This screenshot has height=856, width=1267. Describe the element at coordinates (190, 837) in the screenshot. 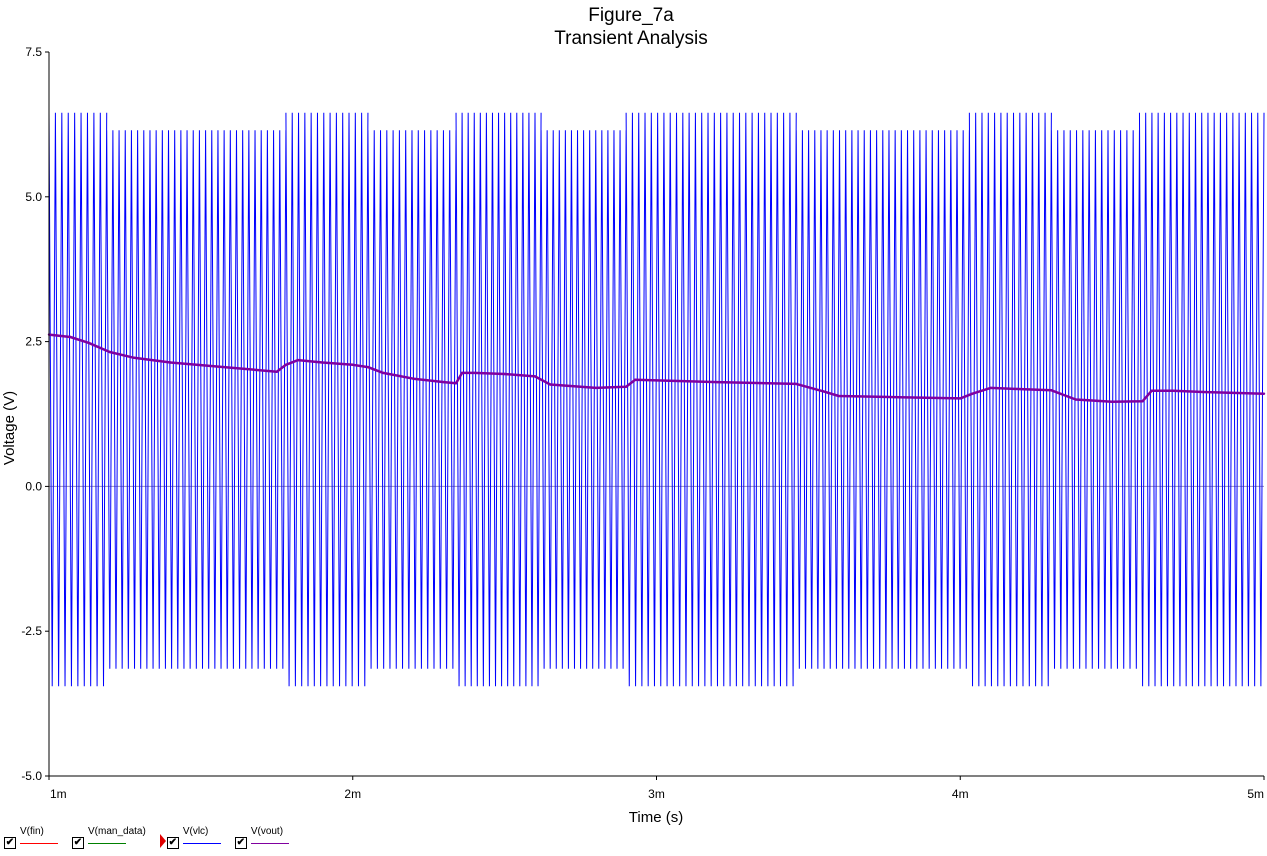

I see `legend-item-vlc: ✔ V(vlc)` at that location.